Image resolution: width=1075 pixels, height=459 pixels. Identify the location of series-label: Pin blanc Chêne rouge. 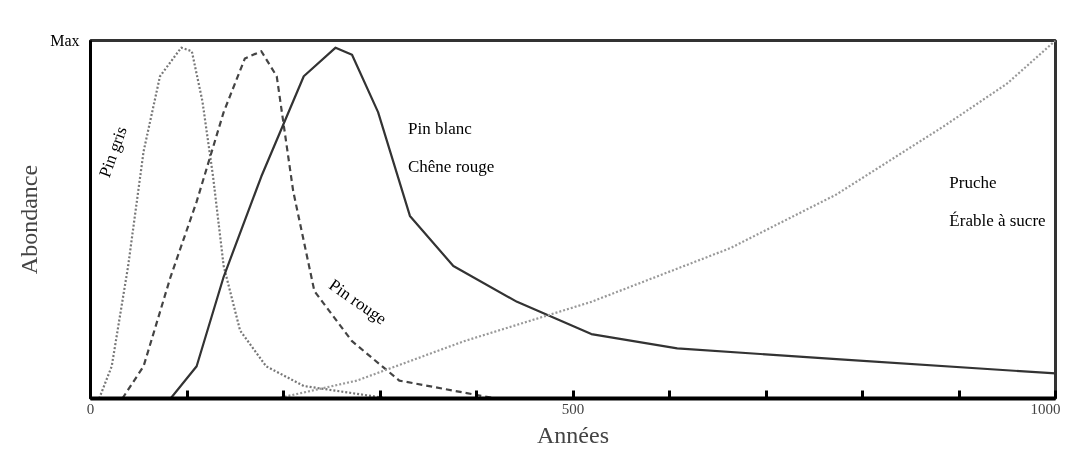
(451, 148).